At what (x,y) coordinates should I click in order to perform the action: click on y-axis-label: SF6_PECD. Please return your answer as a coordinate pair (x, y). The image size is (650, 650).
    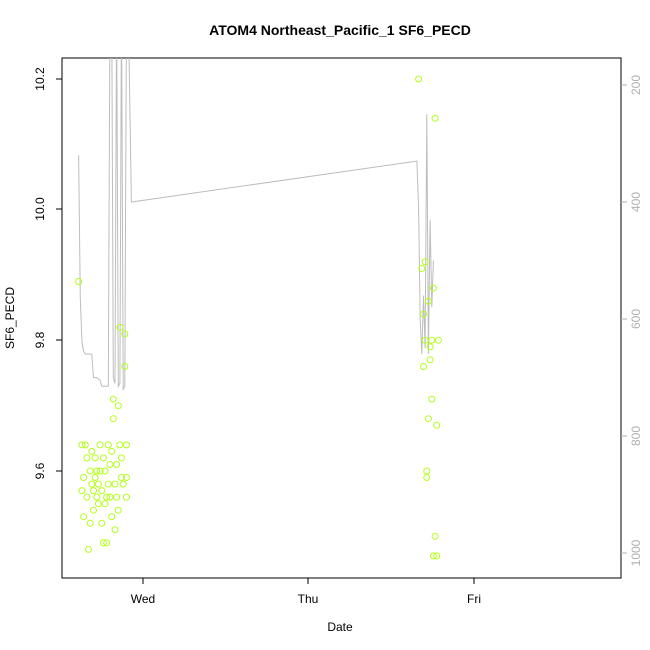
    Looking at the image, I should click on (10, 318).